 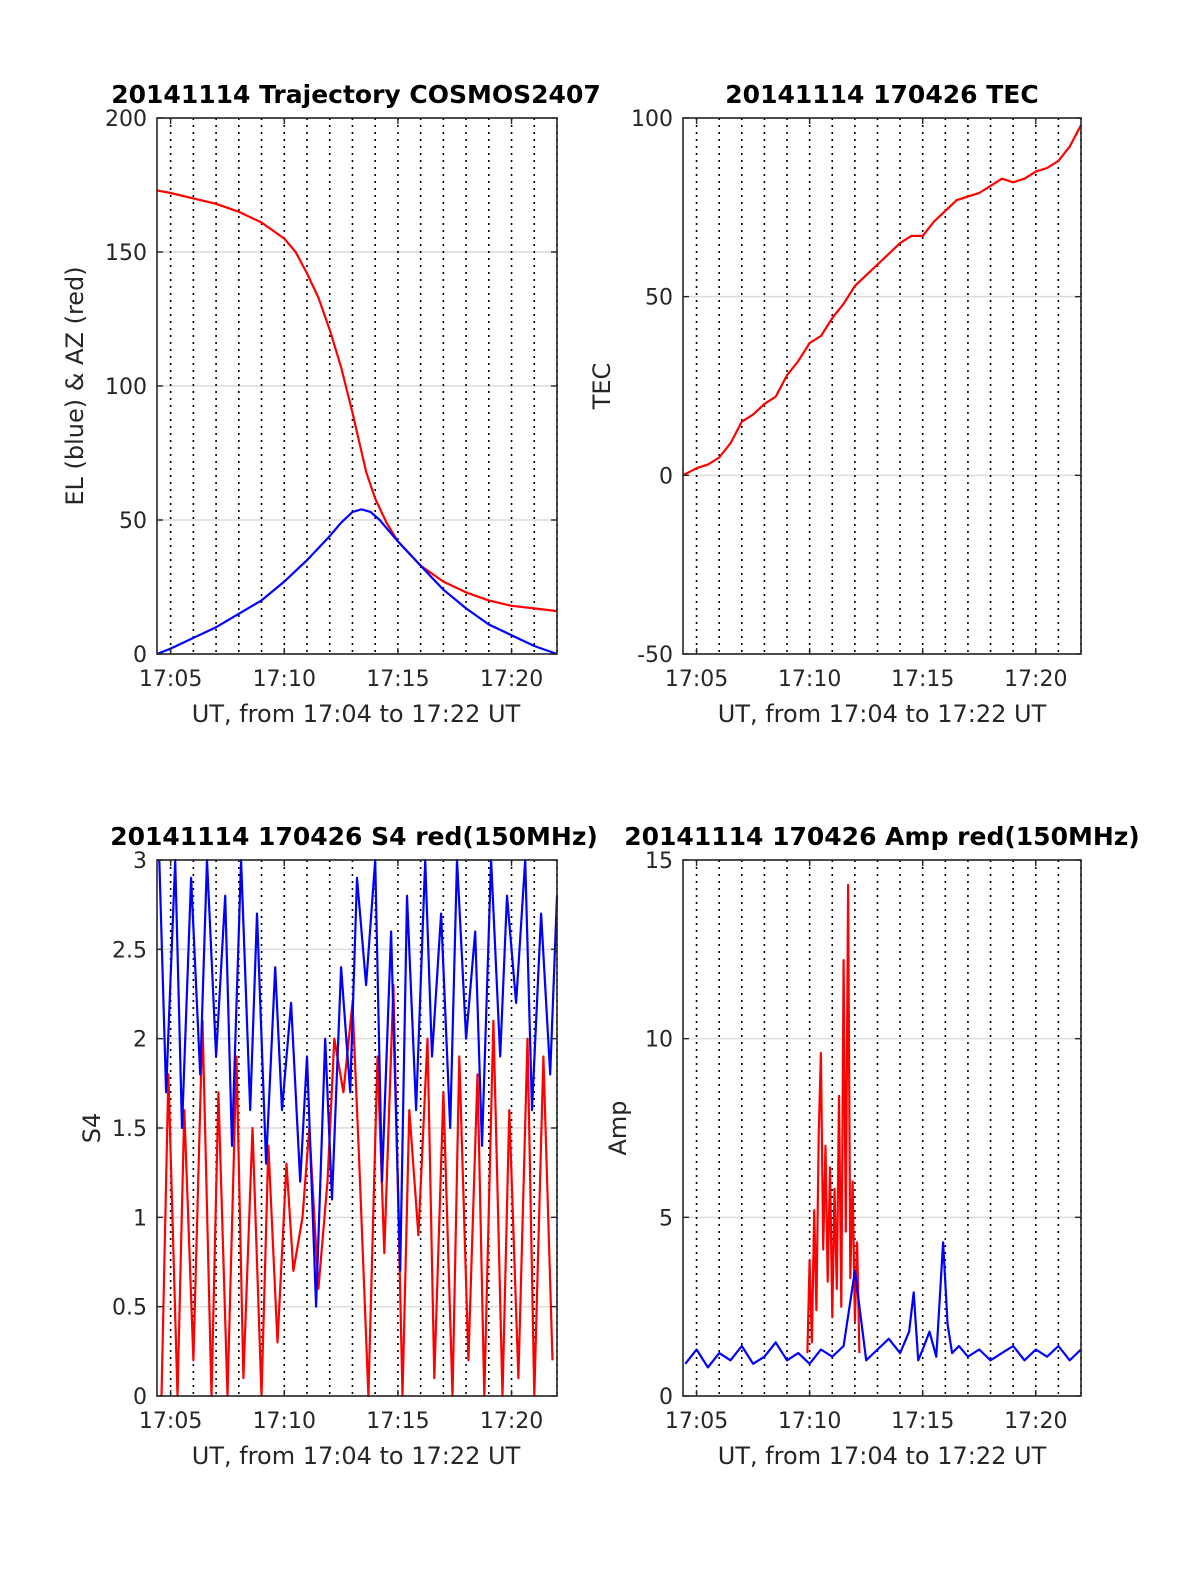 I want to click on y-tick-label: 2, so click(x=140, y=1040).